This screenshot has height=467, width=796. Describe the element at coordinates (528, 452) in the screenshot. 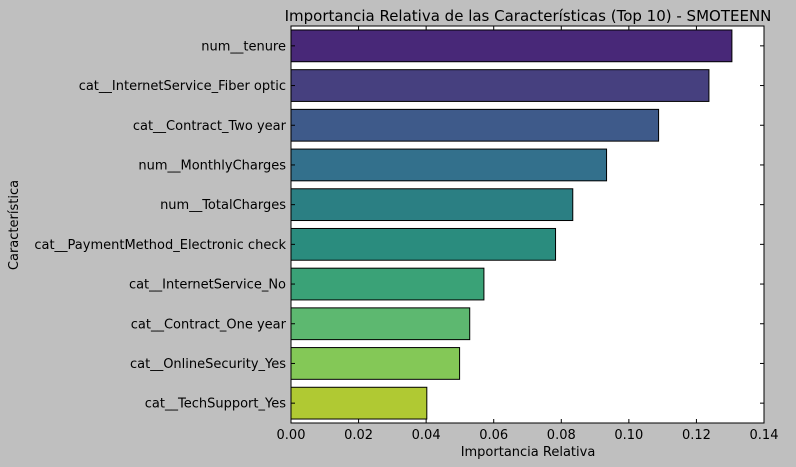

I see `x-axis-title: Importancia Relativa` at that location.